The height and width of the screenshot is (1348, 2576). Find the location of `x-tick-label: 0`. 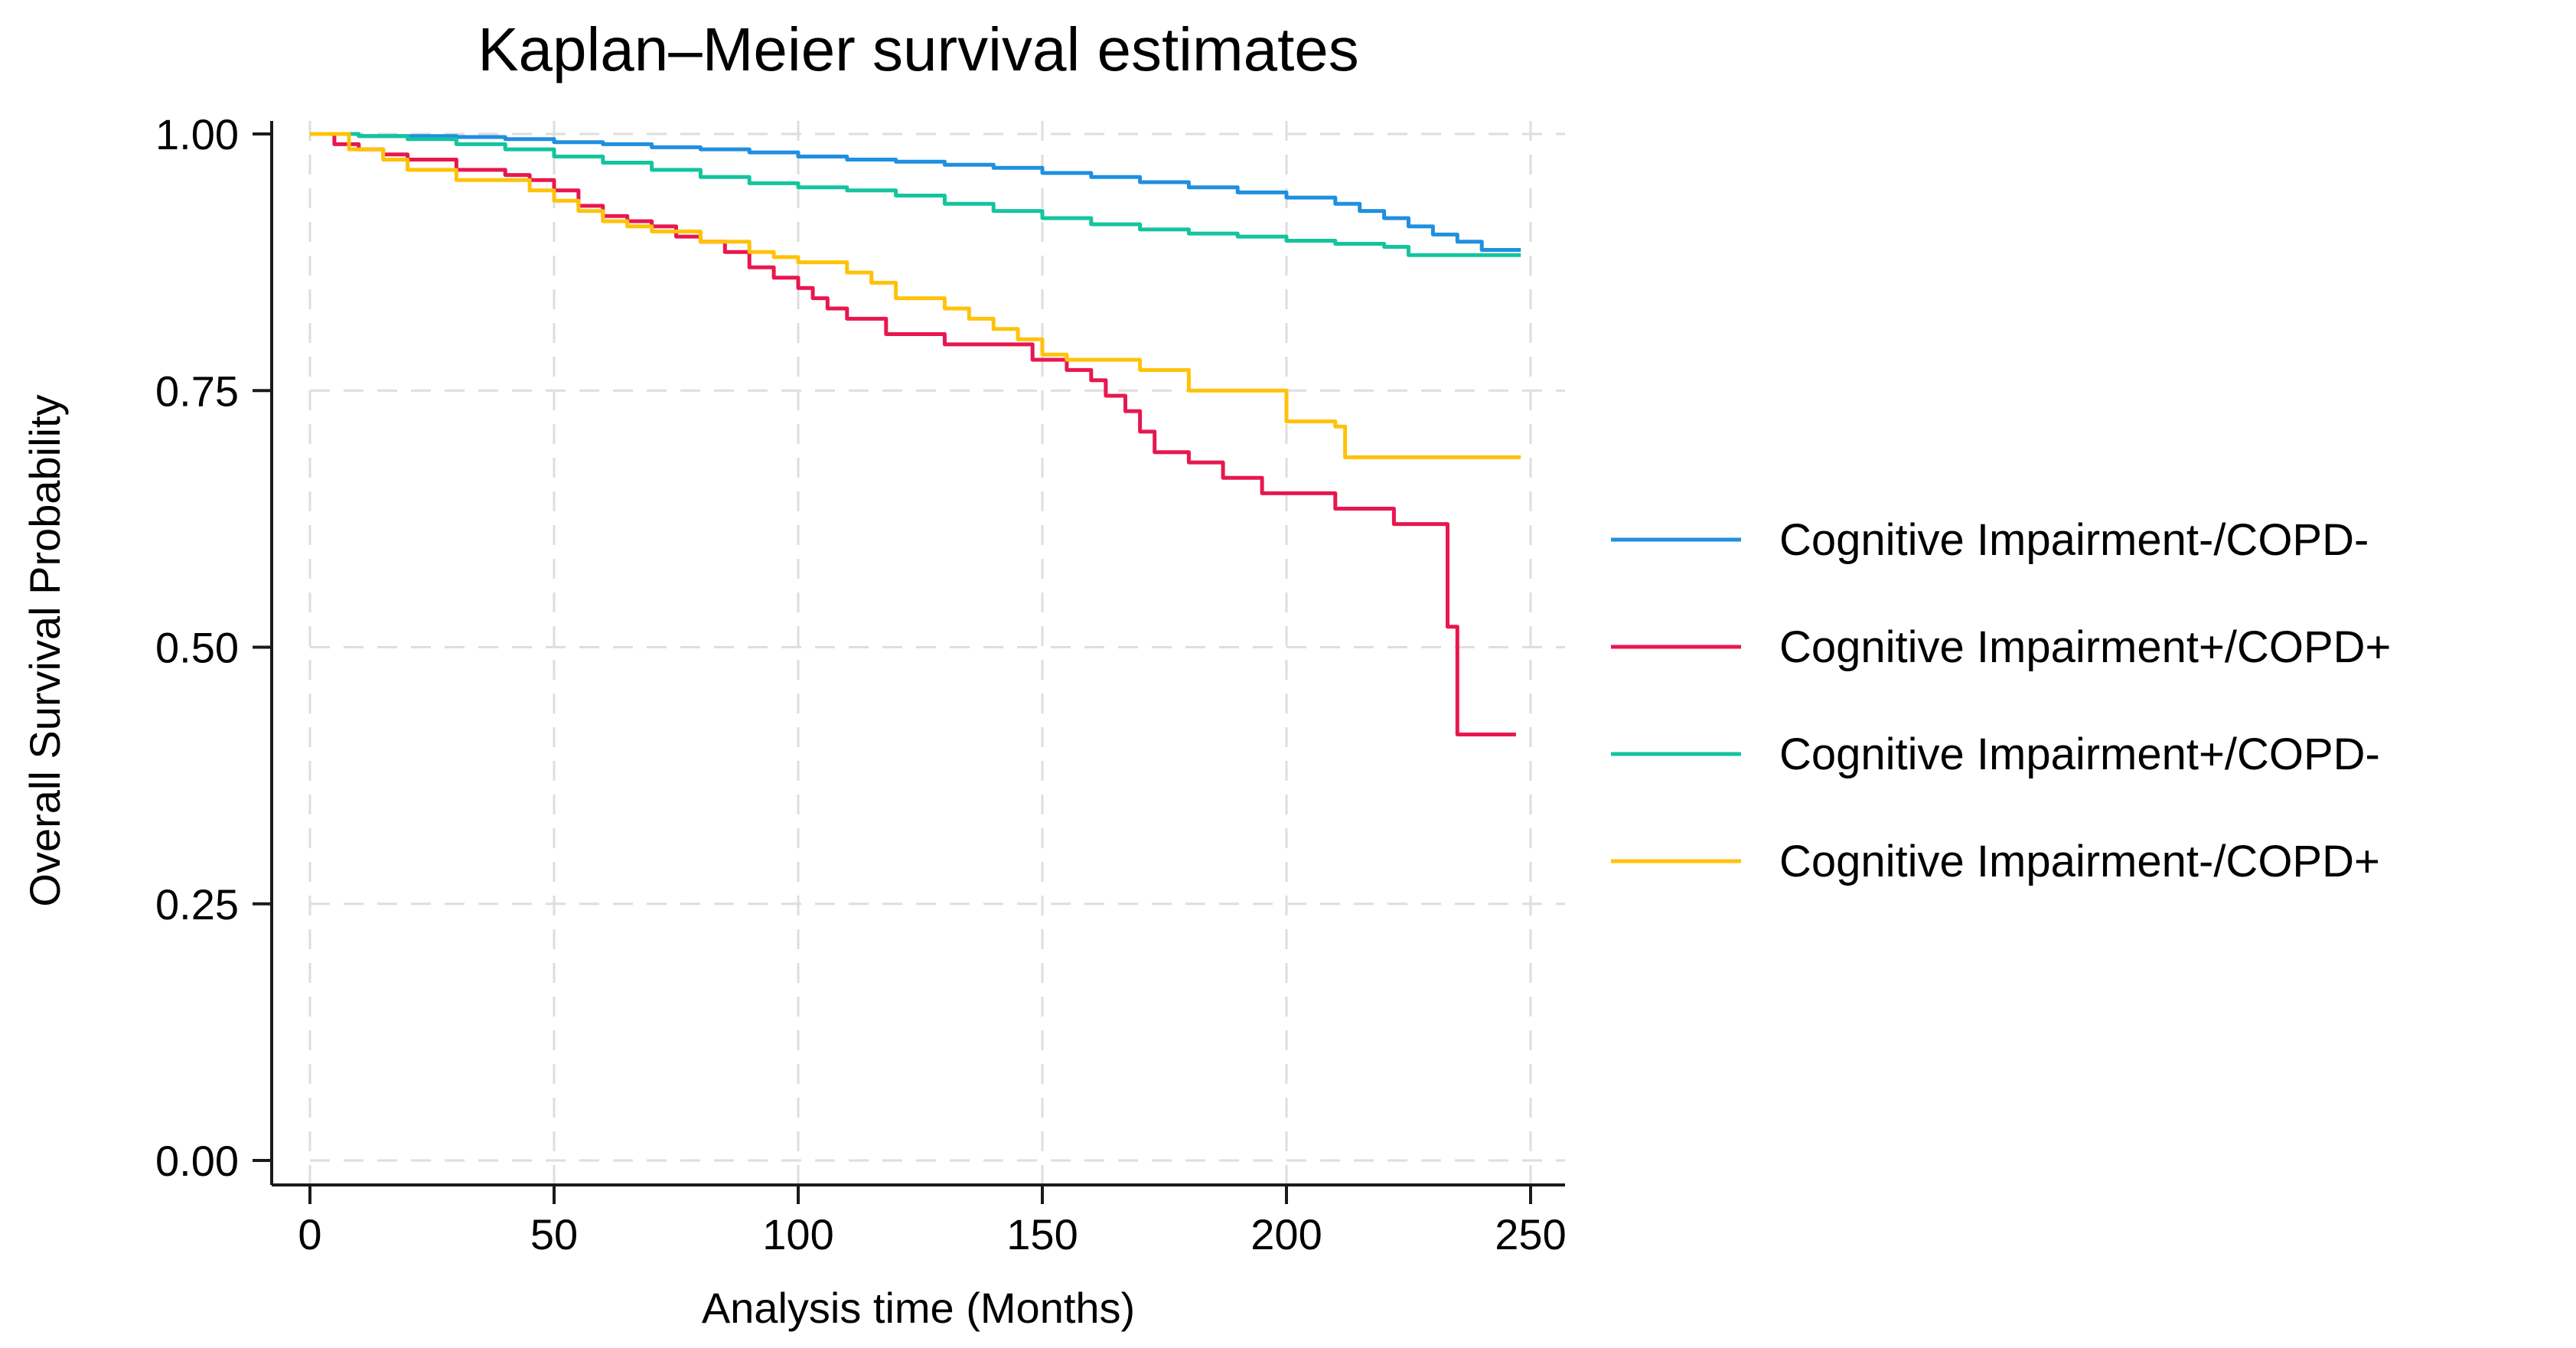

x-tick-label: 0 is located at coordinates (309, 1234).